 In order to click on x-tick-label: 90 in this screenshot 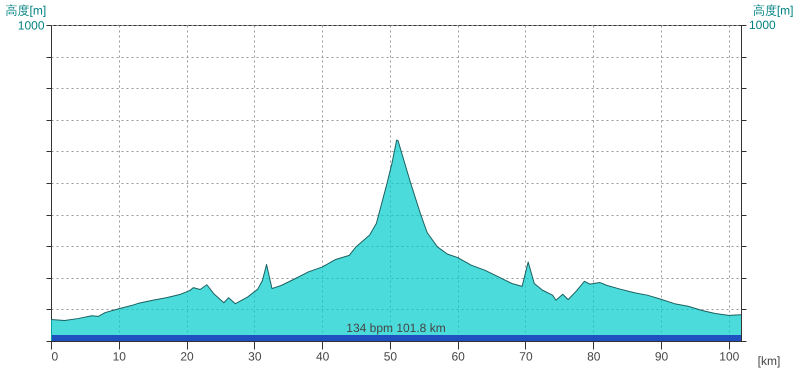, I will do `click(661, 357)`.